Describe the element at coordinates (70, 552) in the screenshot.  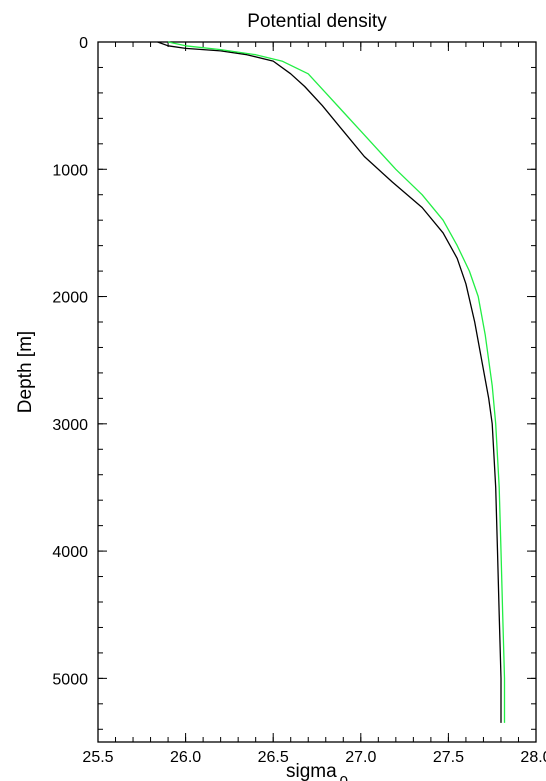
I see `y-tick-label: 4000` at that location.